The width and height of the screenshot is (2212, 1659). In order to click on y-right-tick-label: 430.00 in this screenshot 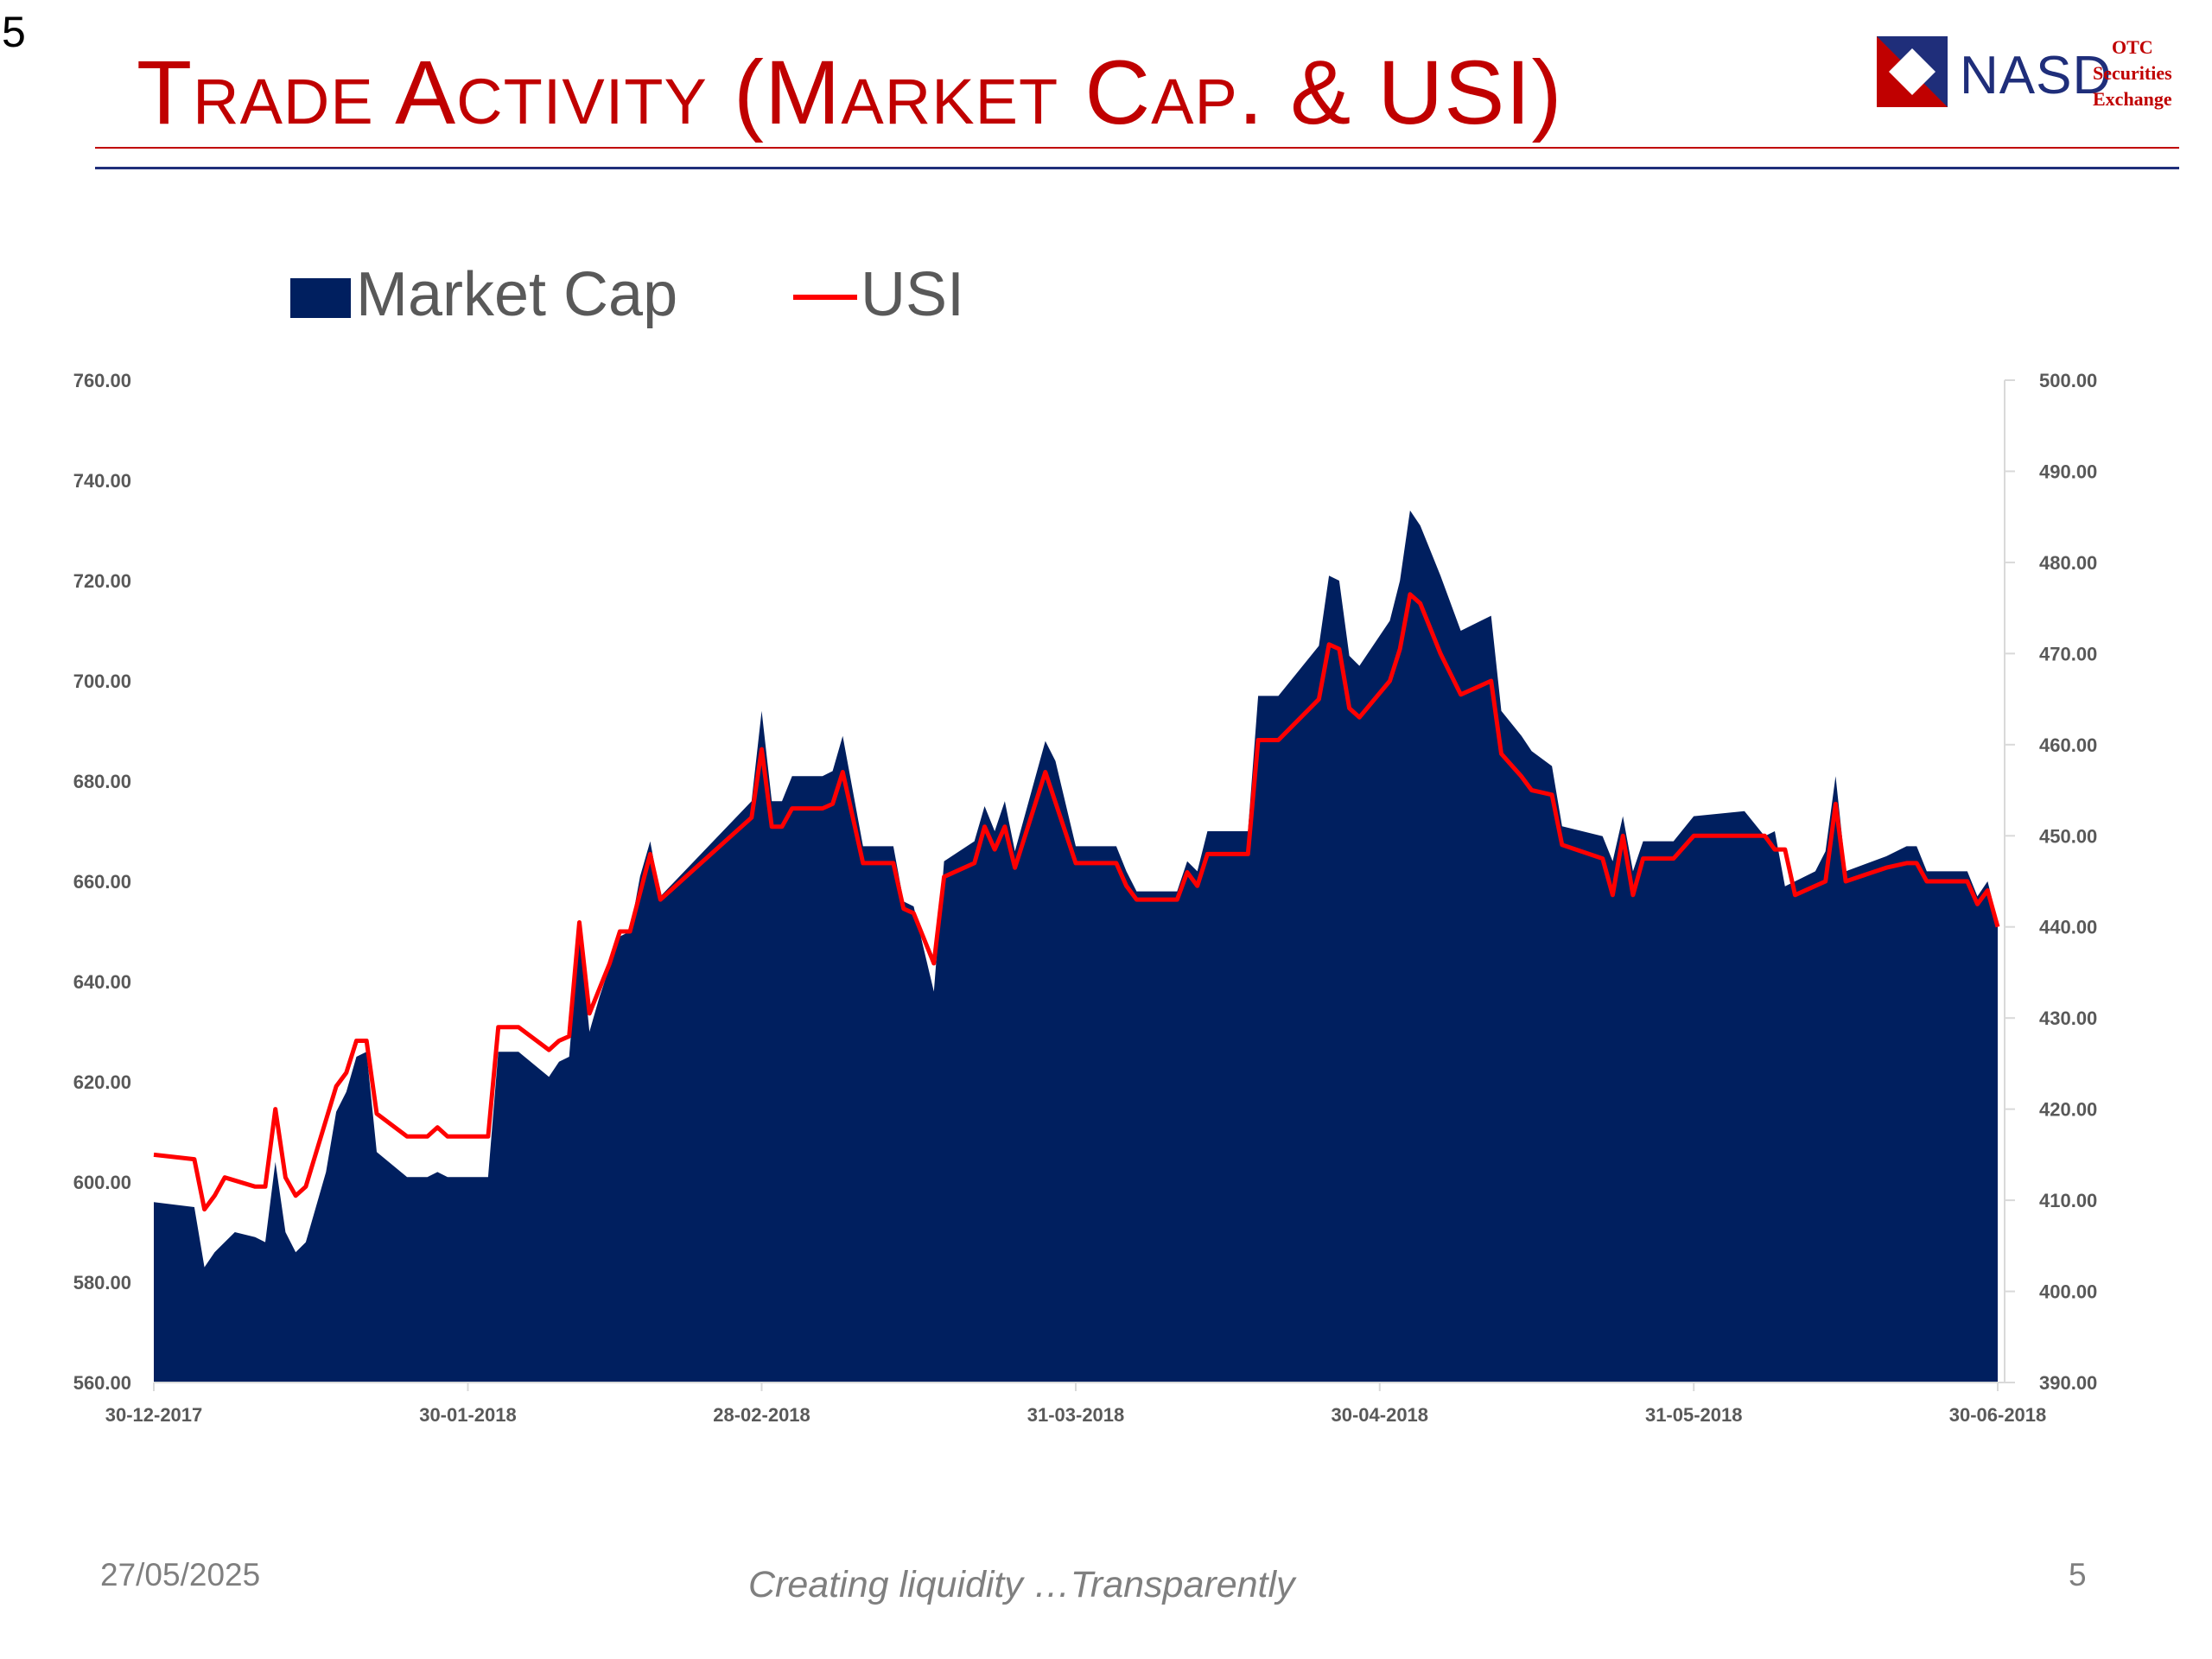, I will do `click(2068, 1018)`.